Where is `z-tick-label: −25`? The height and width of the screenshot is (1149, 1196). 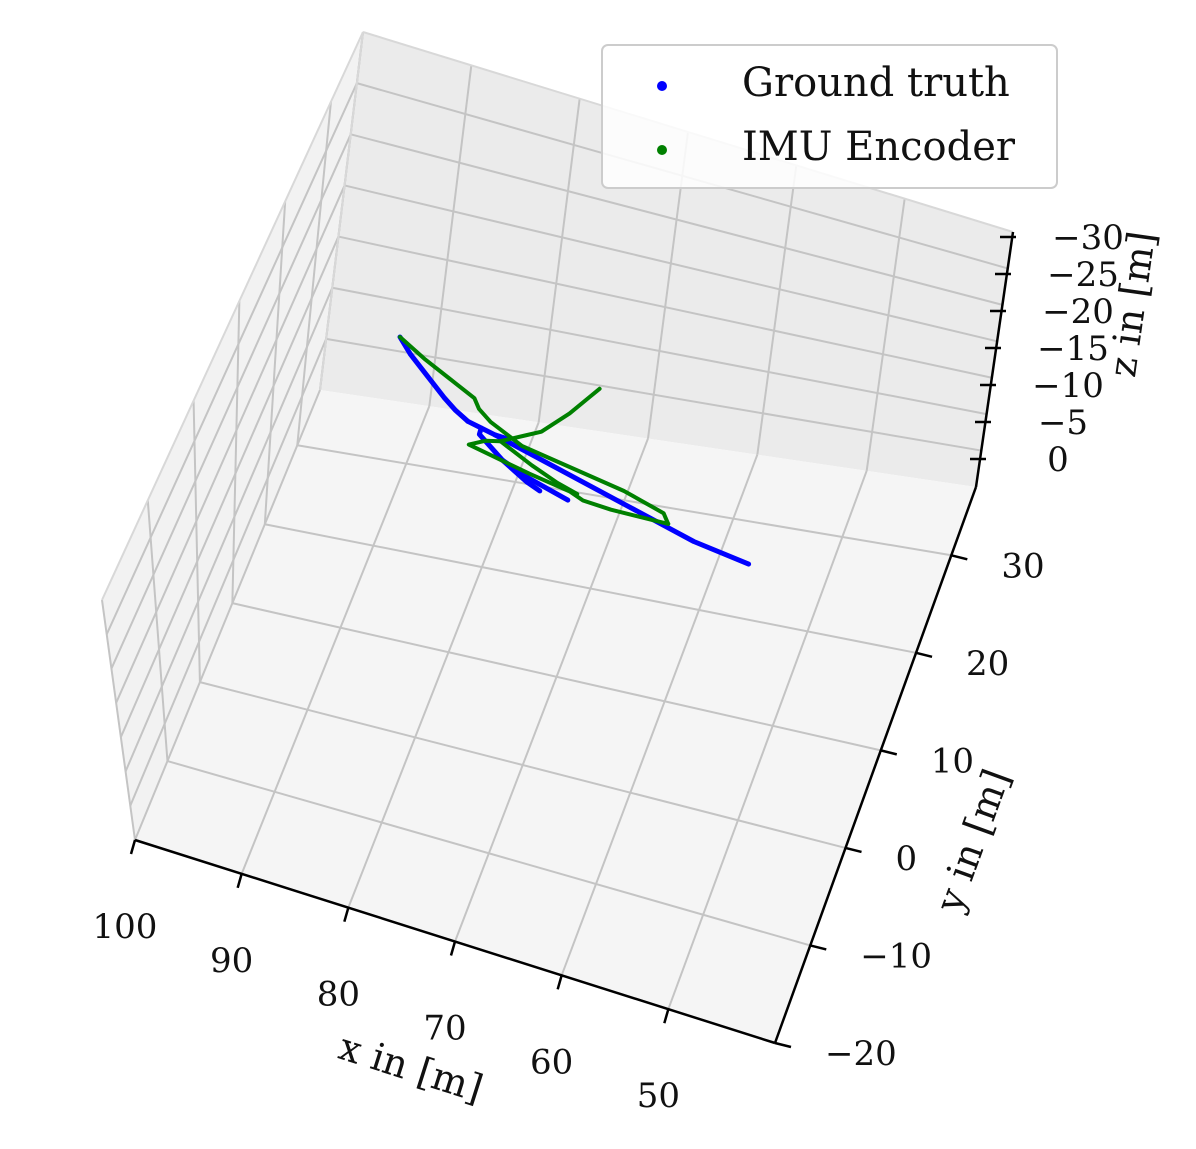 z-tick-label: −25 is located at coordinates (1083, 275).